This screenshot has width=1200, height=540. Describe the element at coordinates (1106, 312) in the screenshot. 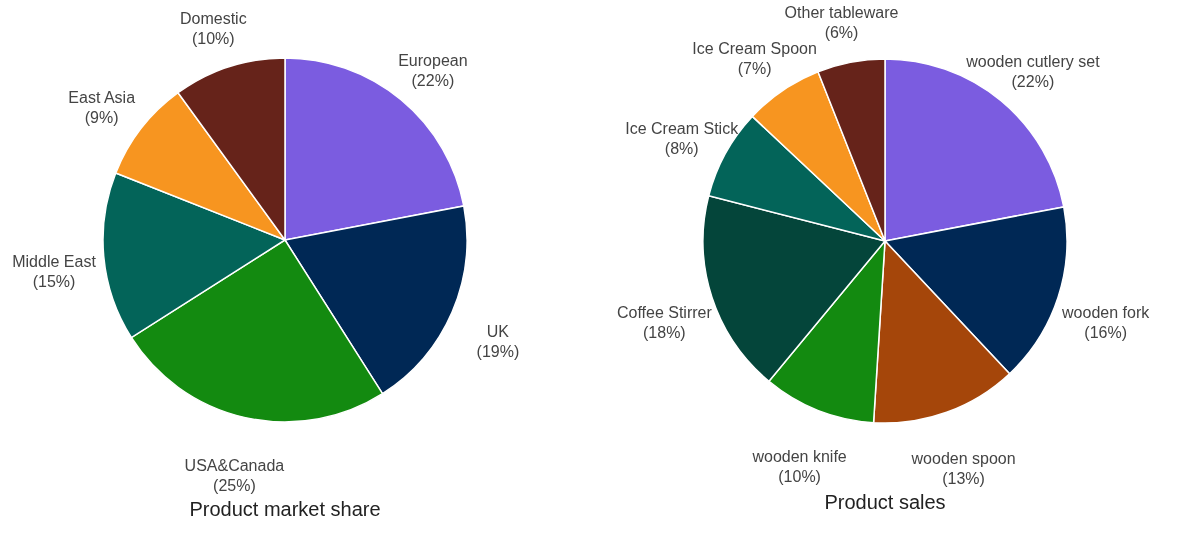

I see `slice-label: wooden fork` at that location.